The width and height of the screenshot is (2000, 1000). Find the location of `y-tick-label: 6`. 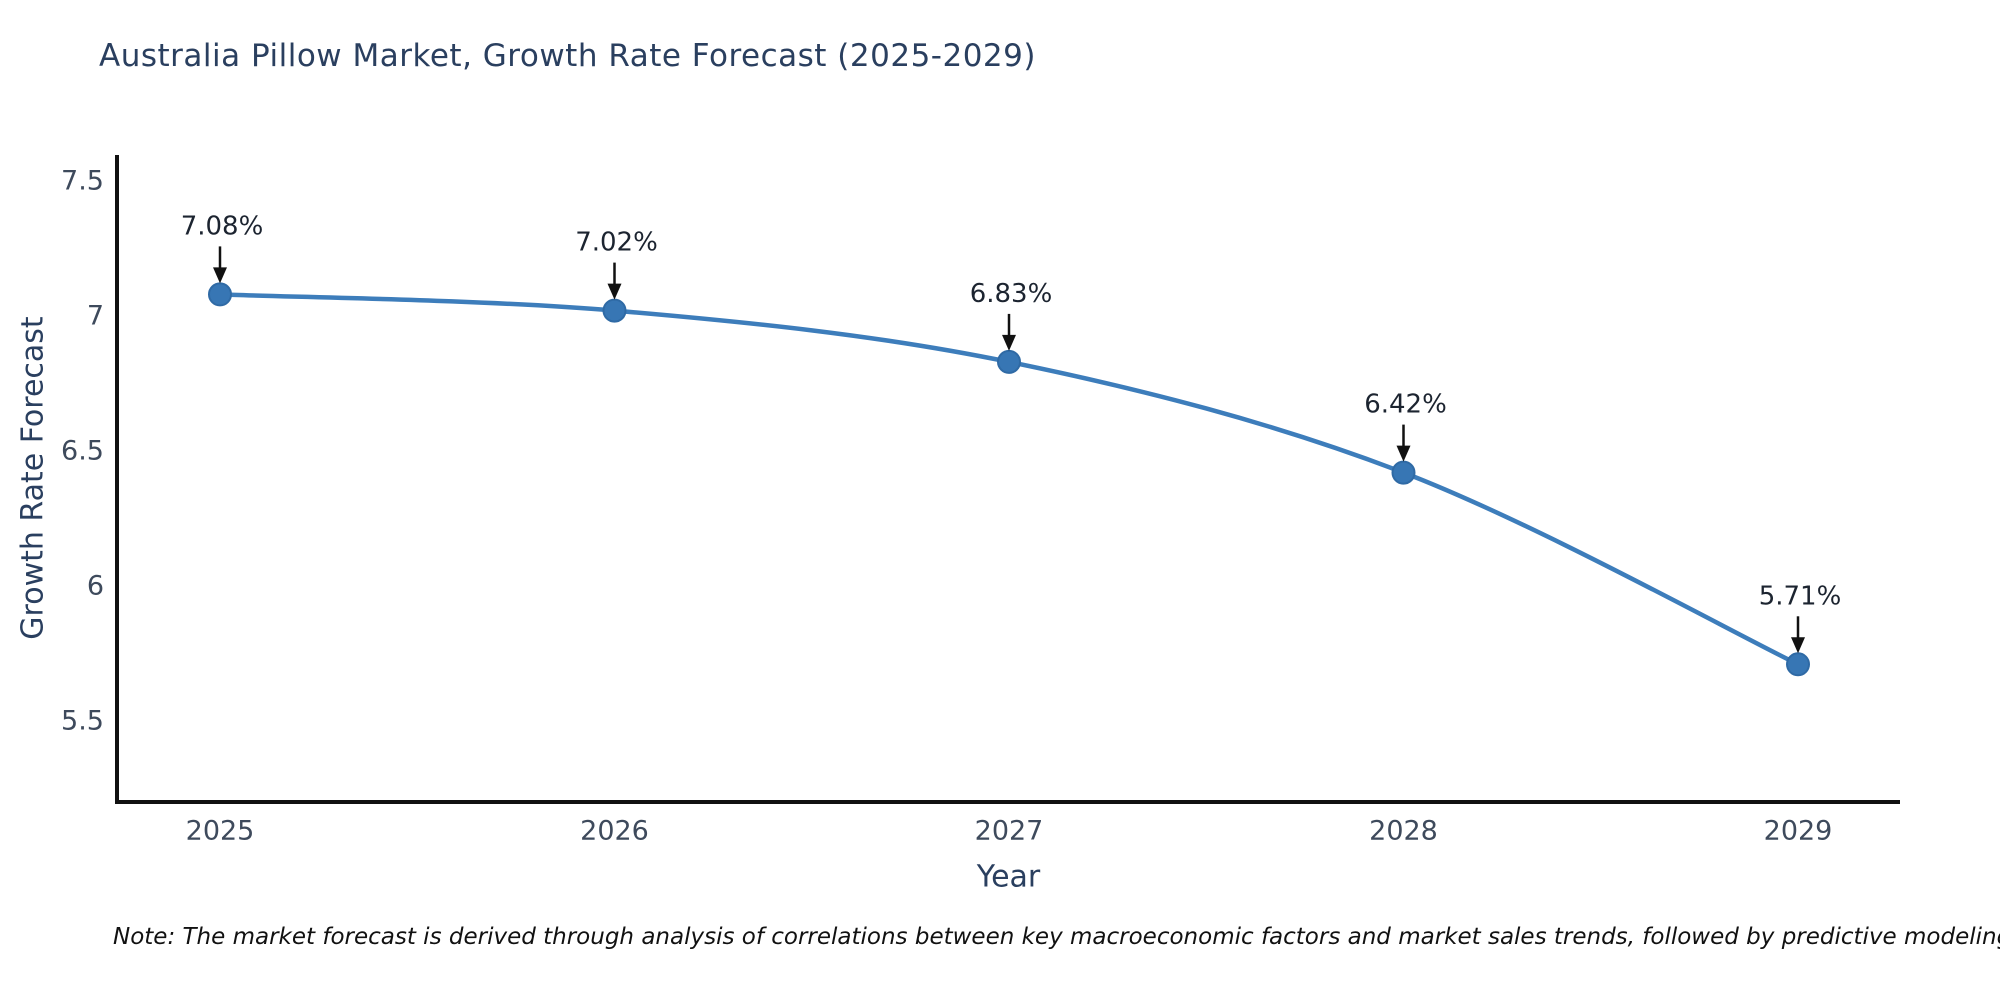

y-tick-label: 6 is located at coordinates (95, 586).